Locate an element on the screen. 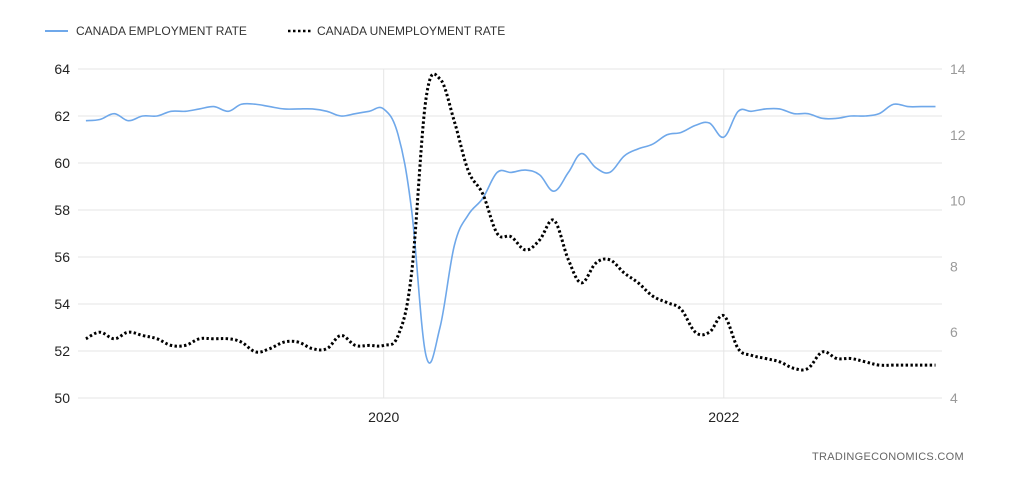  y-left-tick-label: 52 is located at coordinates (62, 351).